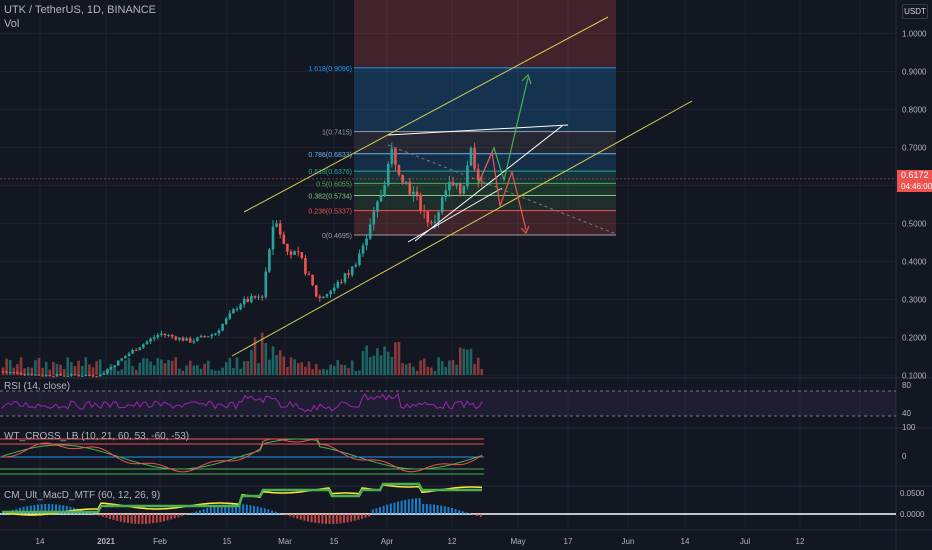 The width and height of the screenshot is (932, 550). What do you see at coordinates (526, 79) in the screenshot?
I see `bullish-arrow-head` at bounding box center [526, 79].